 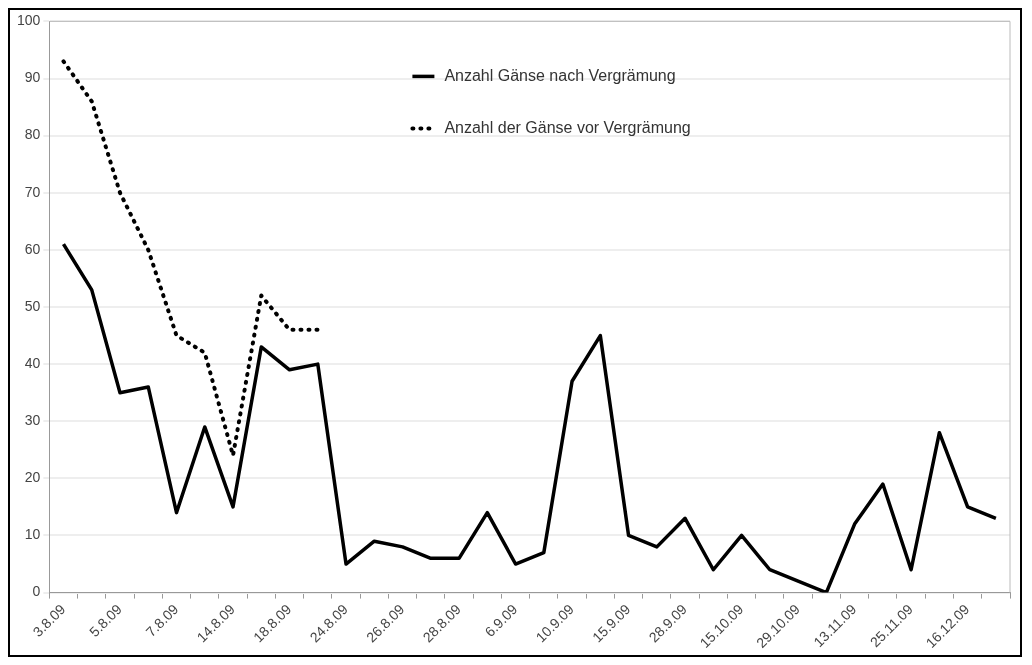 I want to click on y-tick-label: 100, so click(x=29, y=20).